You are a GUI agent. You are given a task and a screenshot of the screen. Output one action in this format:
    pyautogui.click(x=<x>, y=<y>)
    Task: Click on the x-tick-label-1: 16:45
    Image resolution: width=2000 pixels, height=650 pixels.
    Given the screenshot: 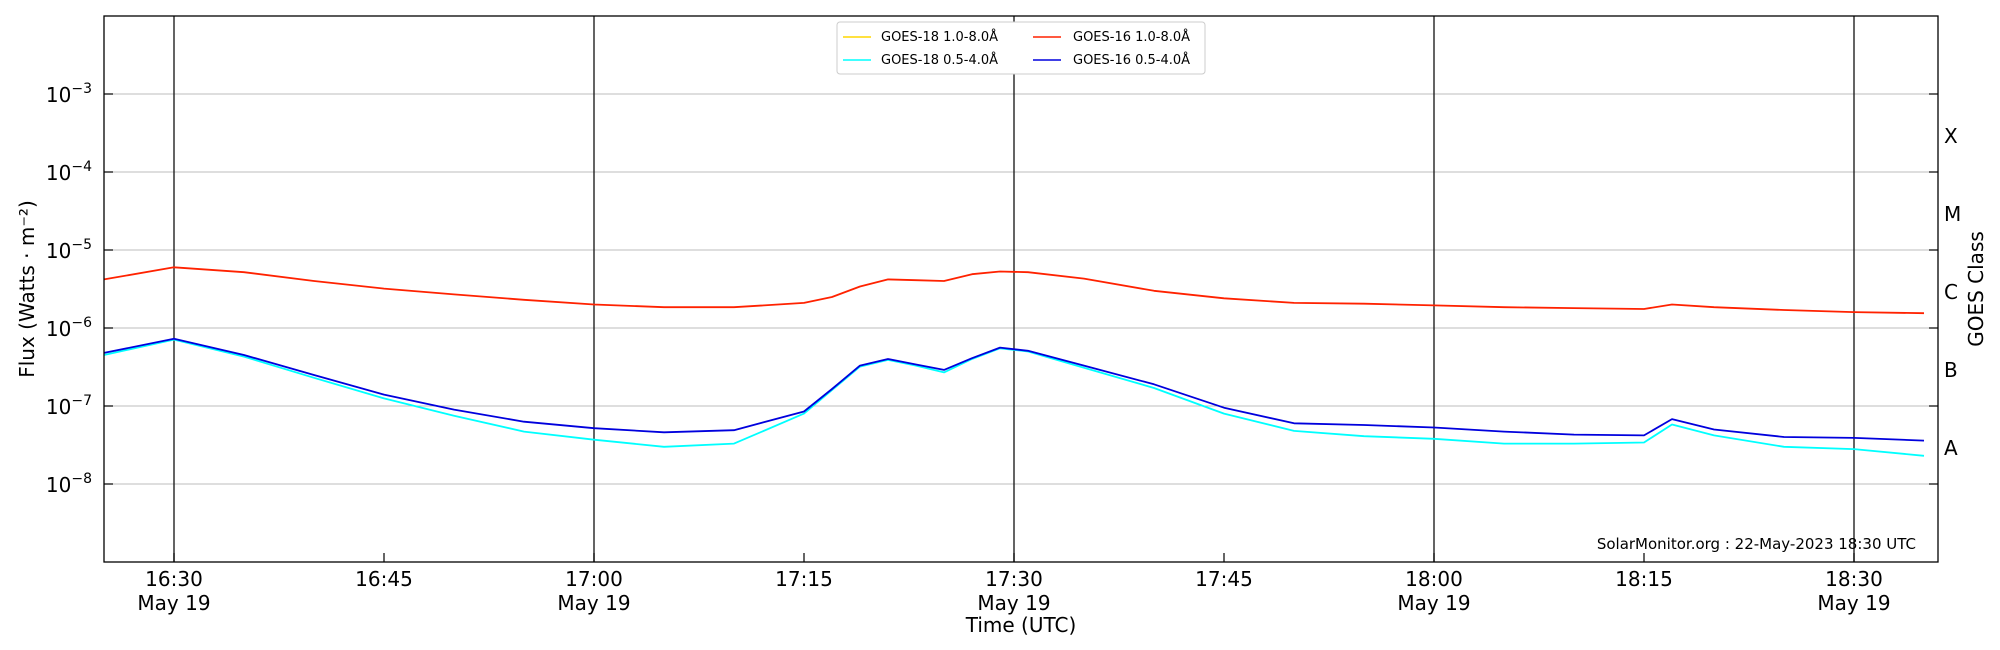 What is the action you would take?
    pyautogui.click(x=384, y=579)
    